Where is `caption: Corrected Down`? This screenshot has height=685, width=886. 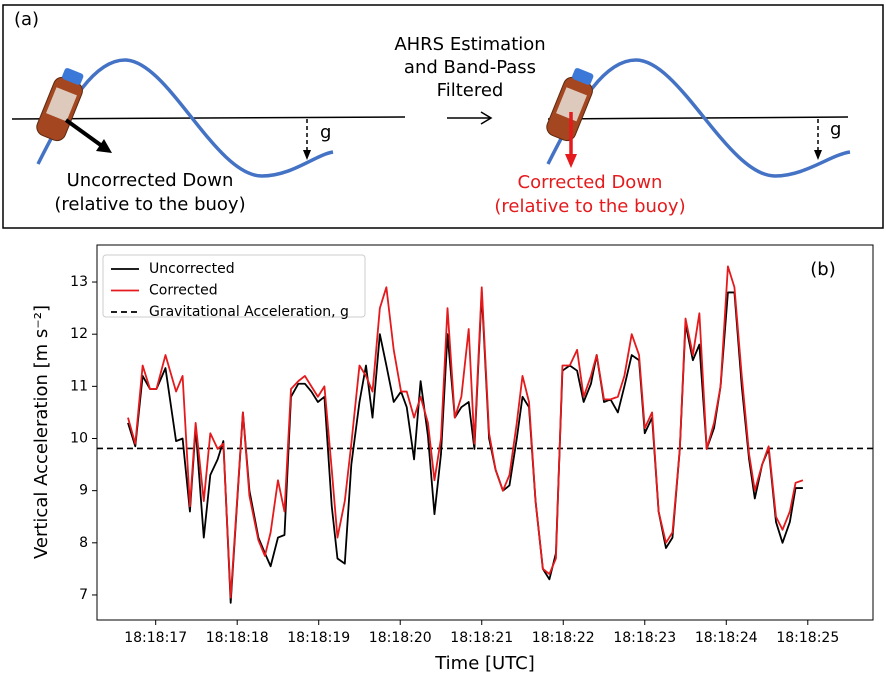
caption: Corrected Down is located at coordinates (590, 182).